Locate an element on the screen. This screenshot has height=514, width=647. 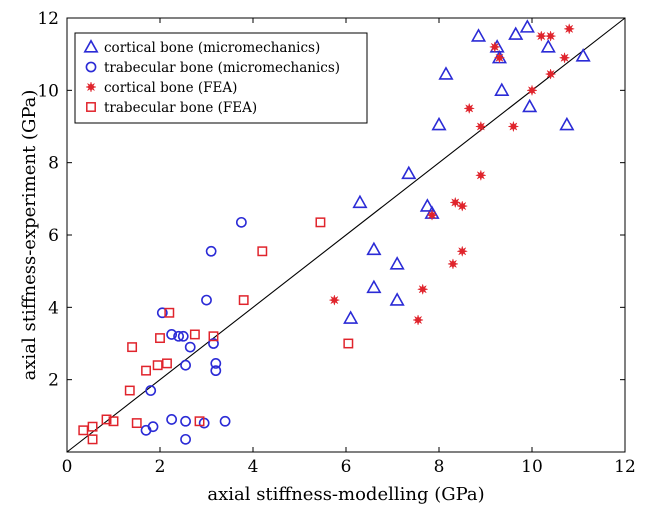
x-tick-label: 6 is located at coordinates (346, 467).